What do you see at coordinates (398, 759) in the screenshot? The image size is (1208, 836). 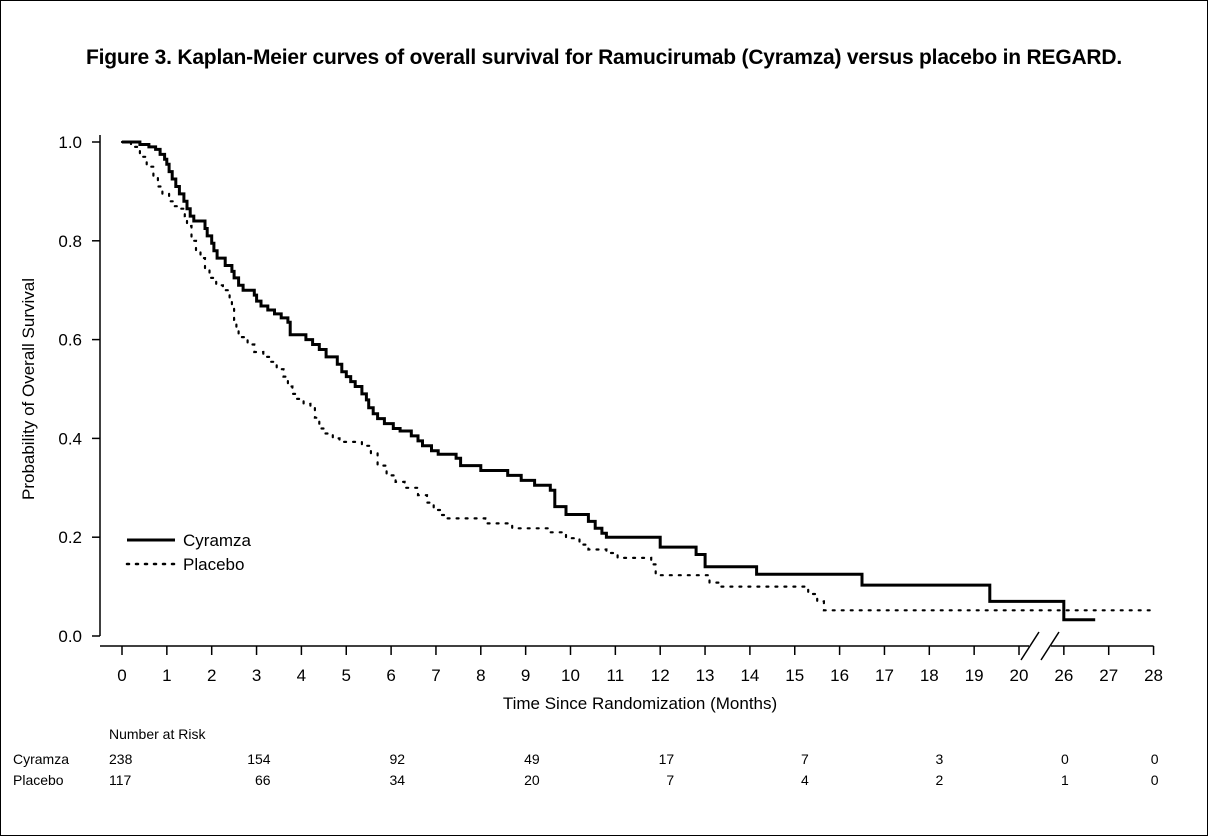 I see `risk-value-cyramza: 92` at bounding box center [398, 759].